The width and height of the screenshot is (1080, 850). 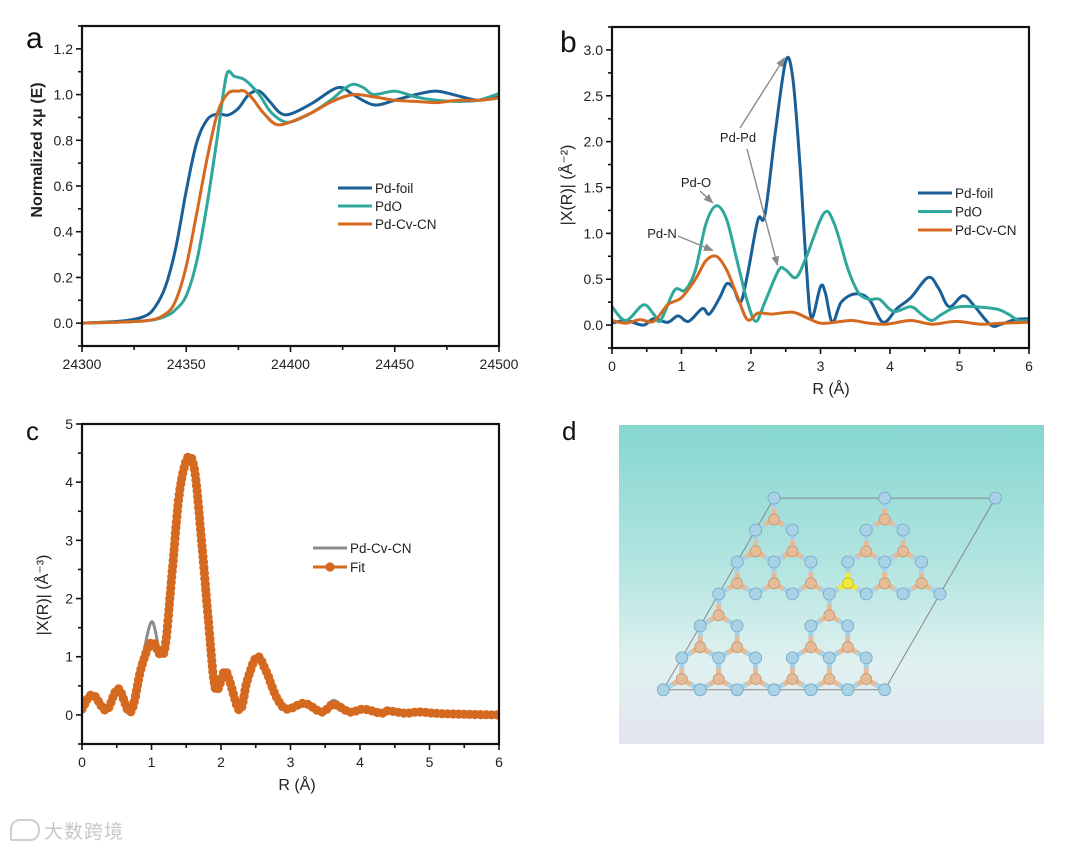 What do you see at coordinates (738, 137) in the screenshot?
I see `annotation-label: Pd-Pd` at bounding box center [738, 137].